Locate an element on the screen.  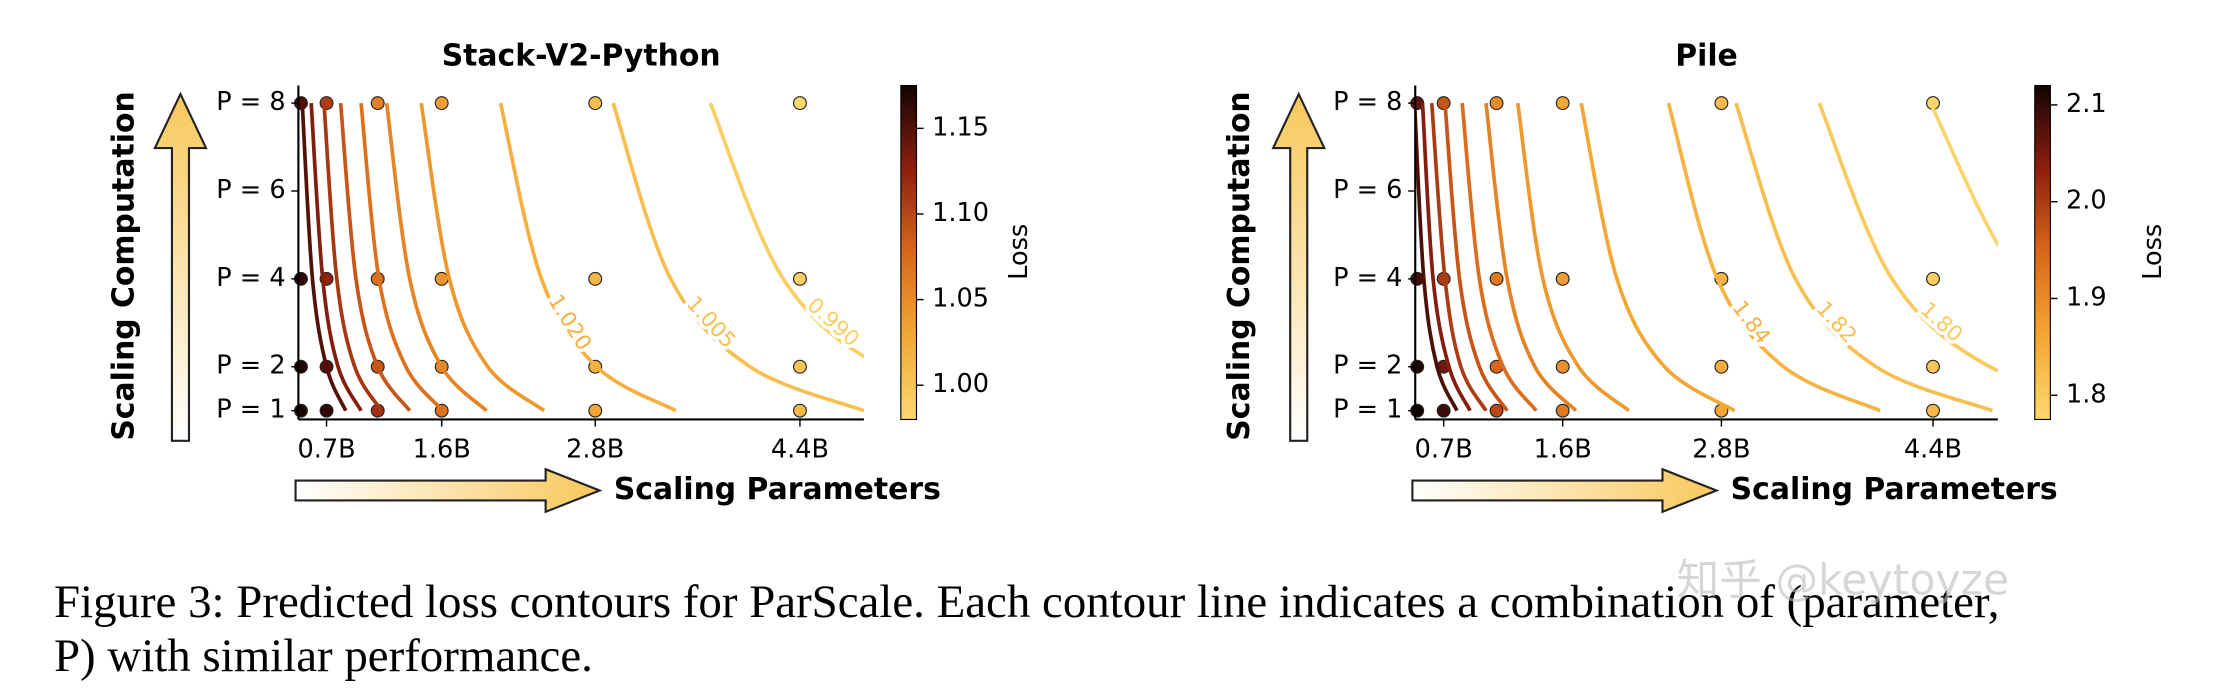
plot-area is located at coordinates (550, 257).